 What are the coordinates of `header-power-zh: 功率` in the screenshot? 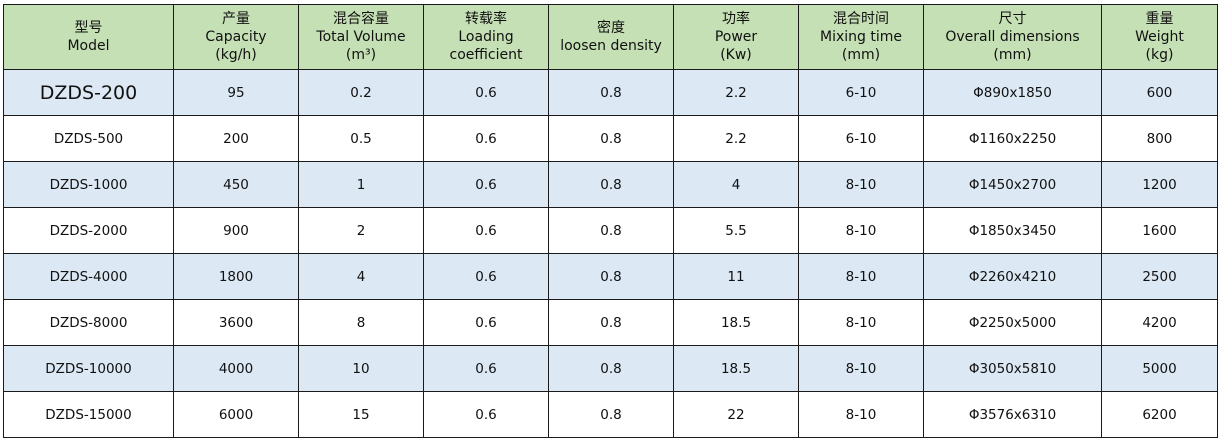 It's located at (736, 19).